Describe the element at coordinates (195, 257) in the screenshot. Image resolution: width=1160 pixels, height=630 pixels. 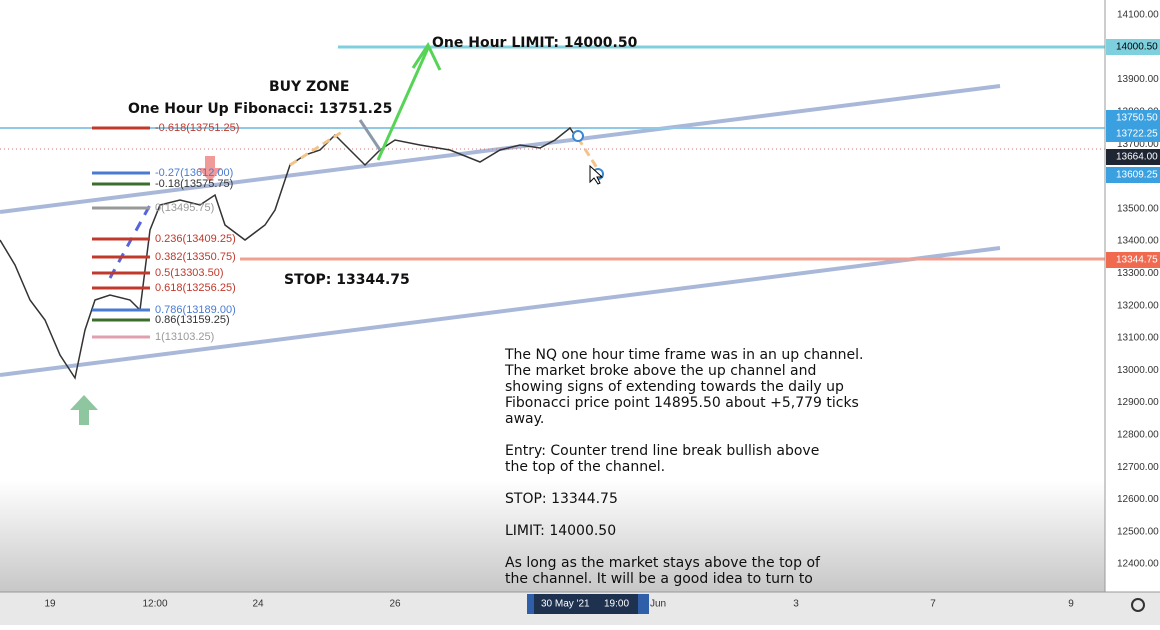
I see `fib-level-label: 0.382(13350.75)` at that location.